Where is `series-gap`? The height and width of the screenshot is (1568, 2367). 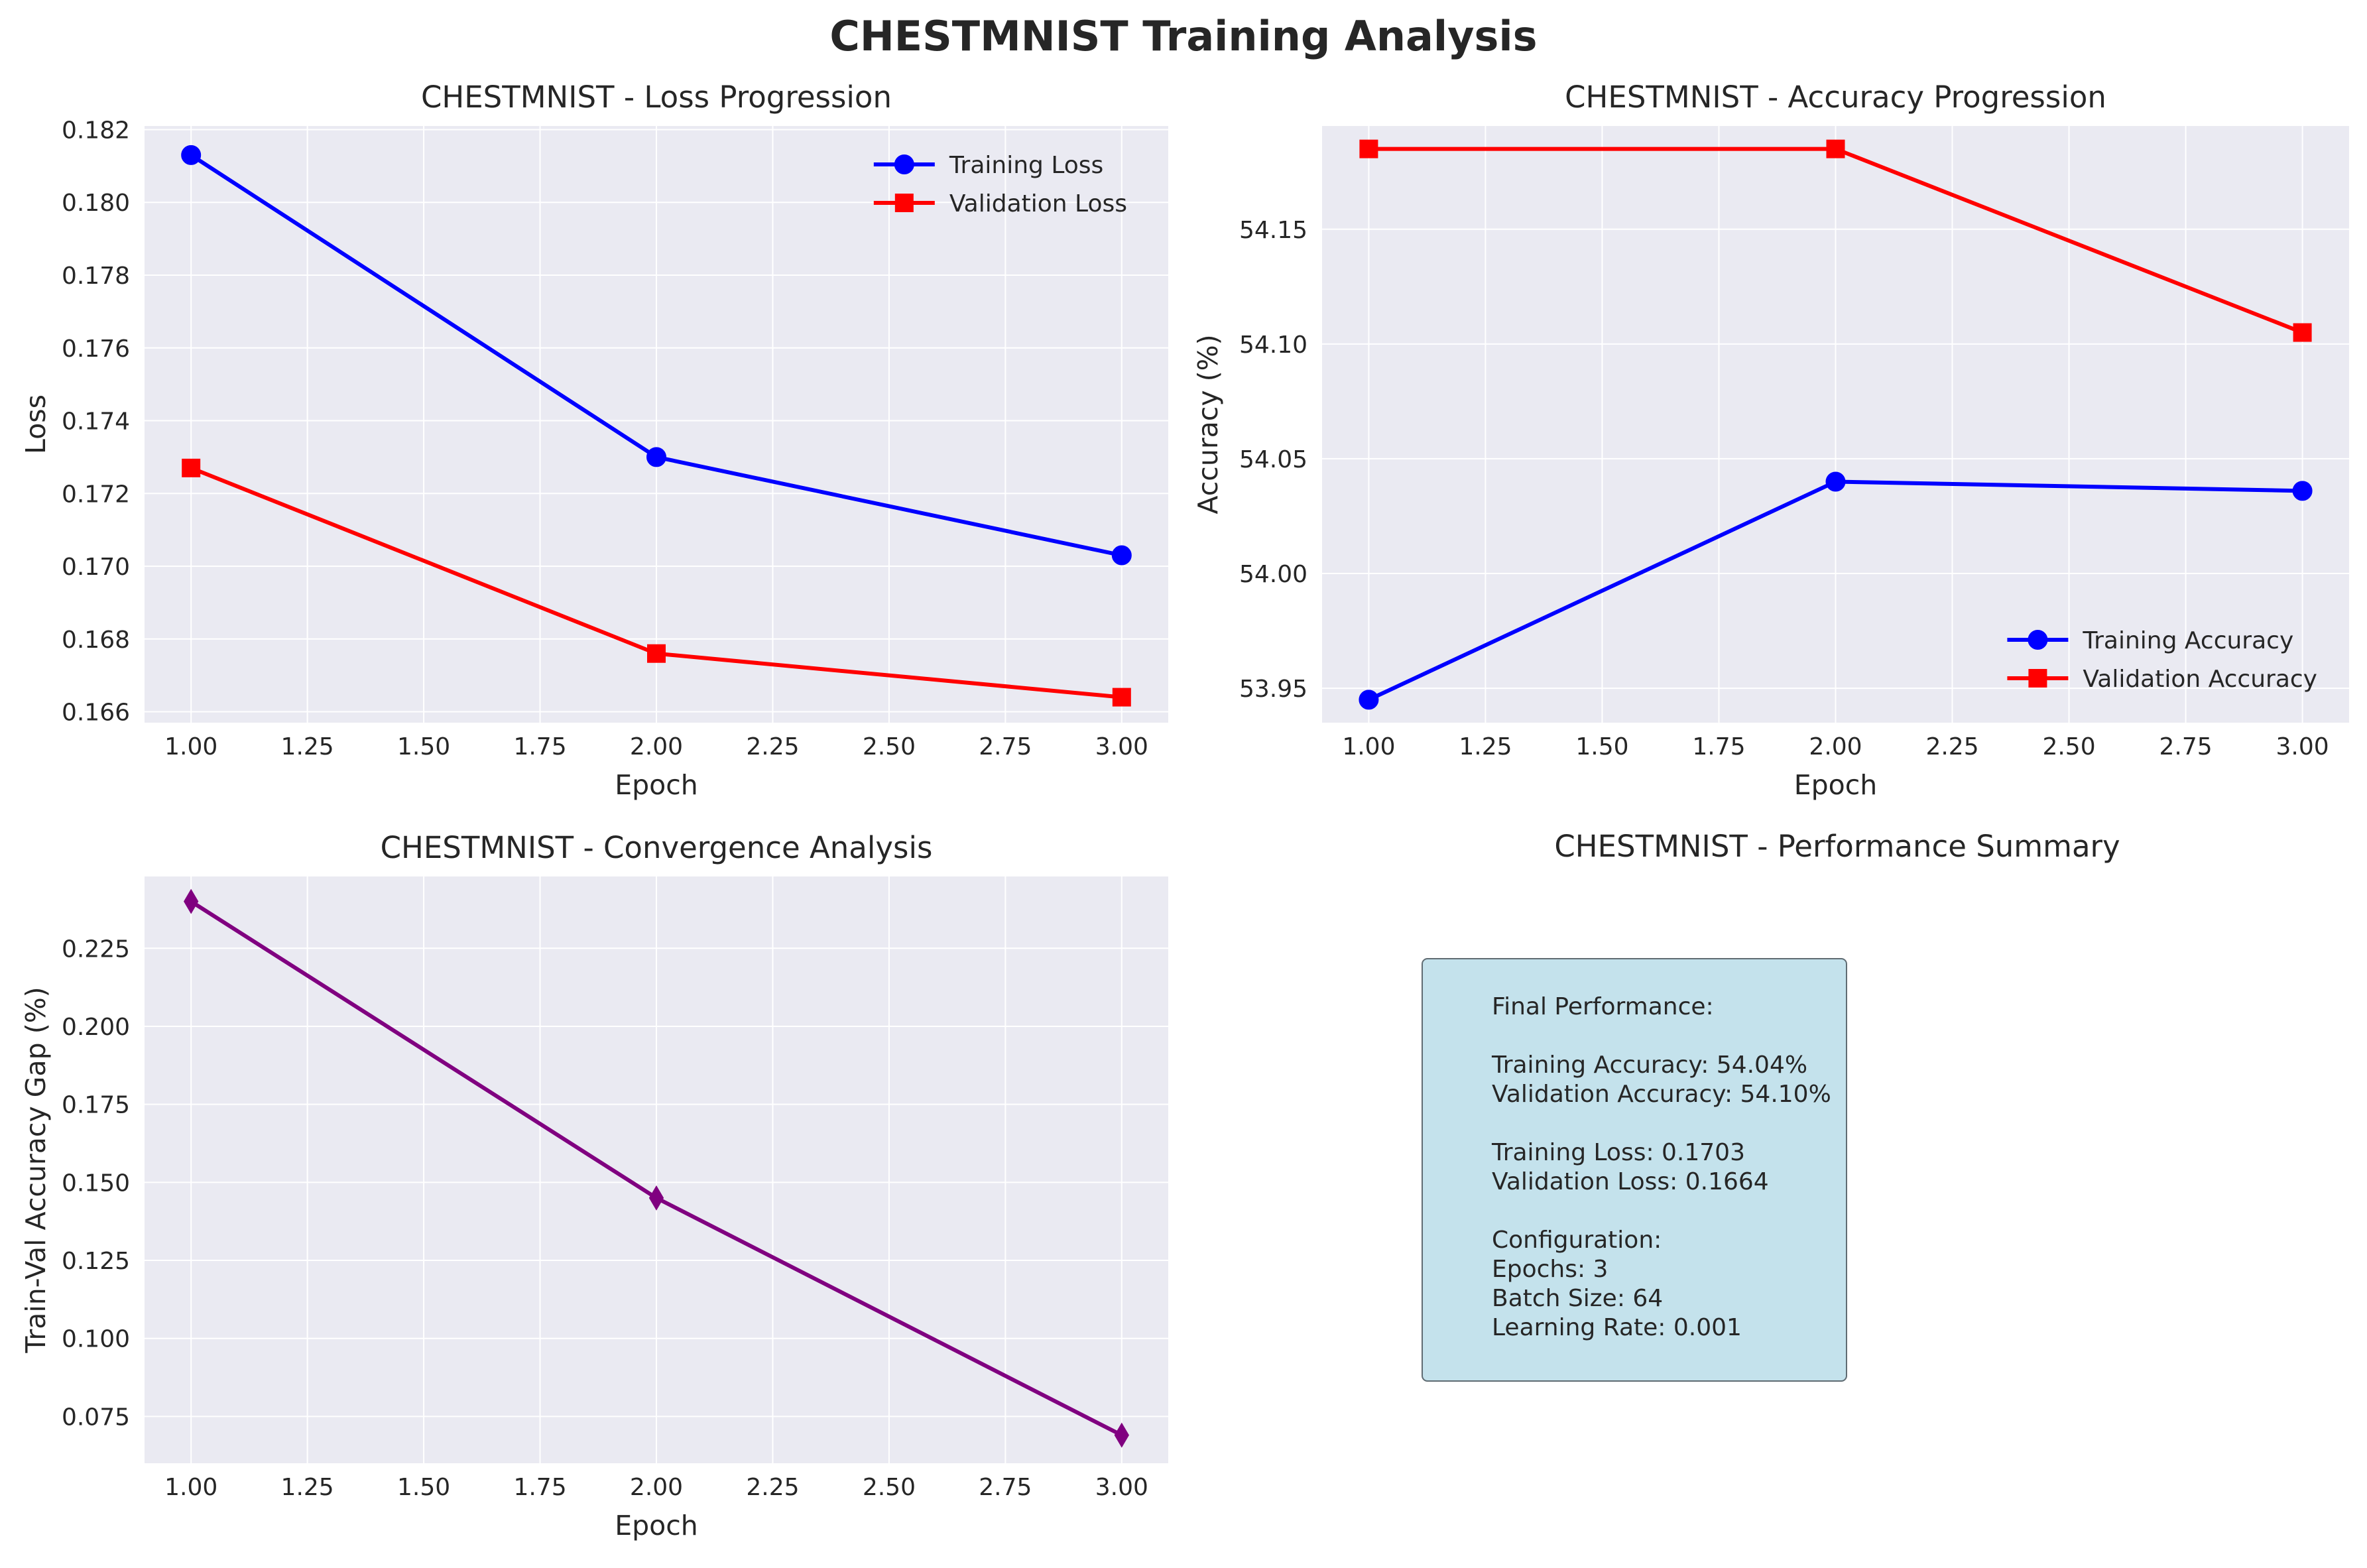
series-gap is located at coordinates (656, 1168).